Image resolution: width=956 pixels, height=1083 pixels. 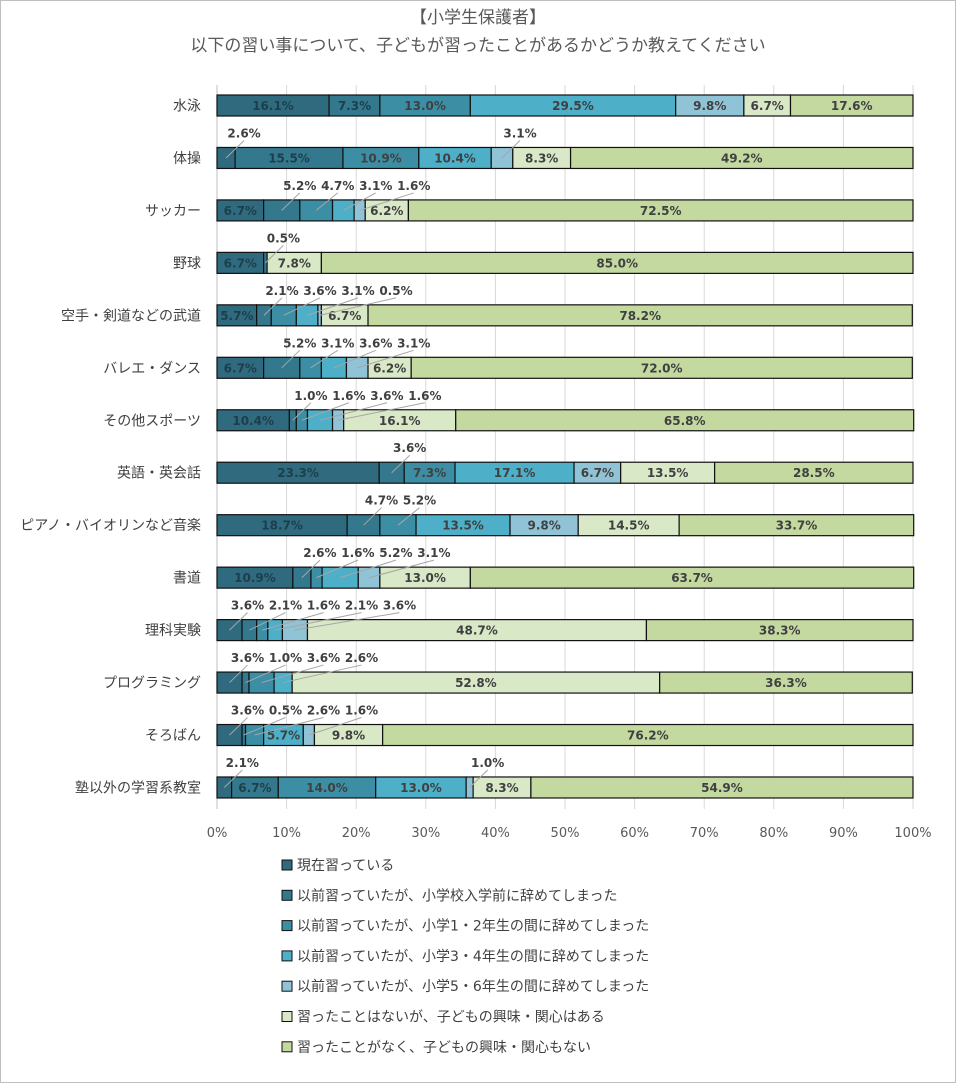 What do you see at coordinates (217, 833) in the screenshot?
I see `x-tick-label: 0%` at bounding box center [217, 833].